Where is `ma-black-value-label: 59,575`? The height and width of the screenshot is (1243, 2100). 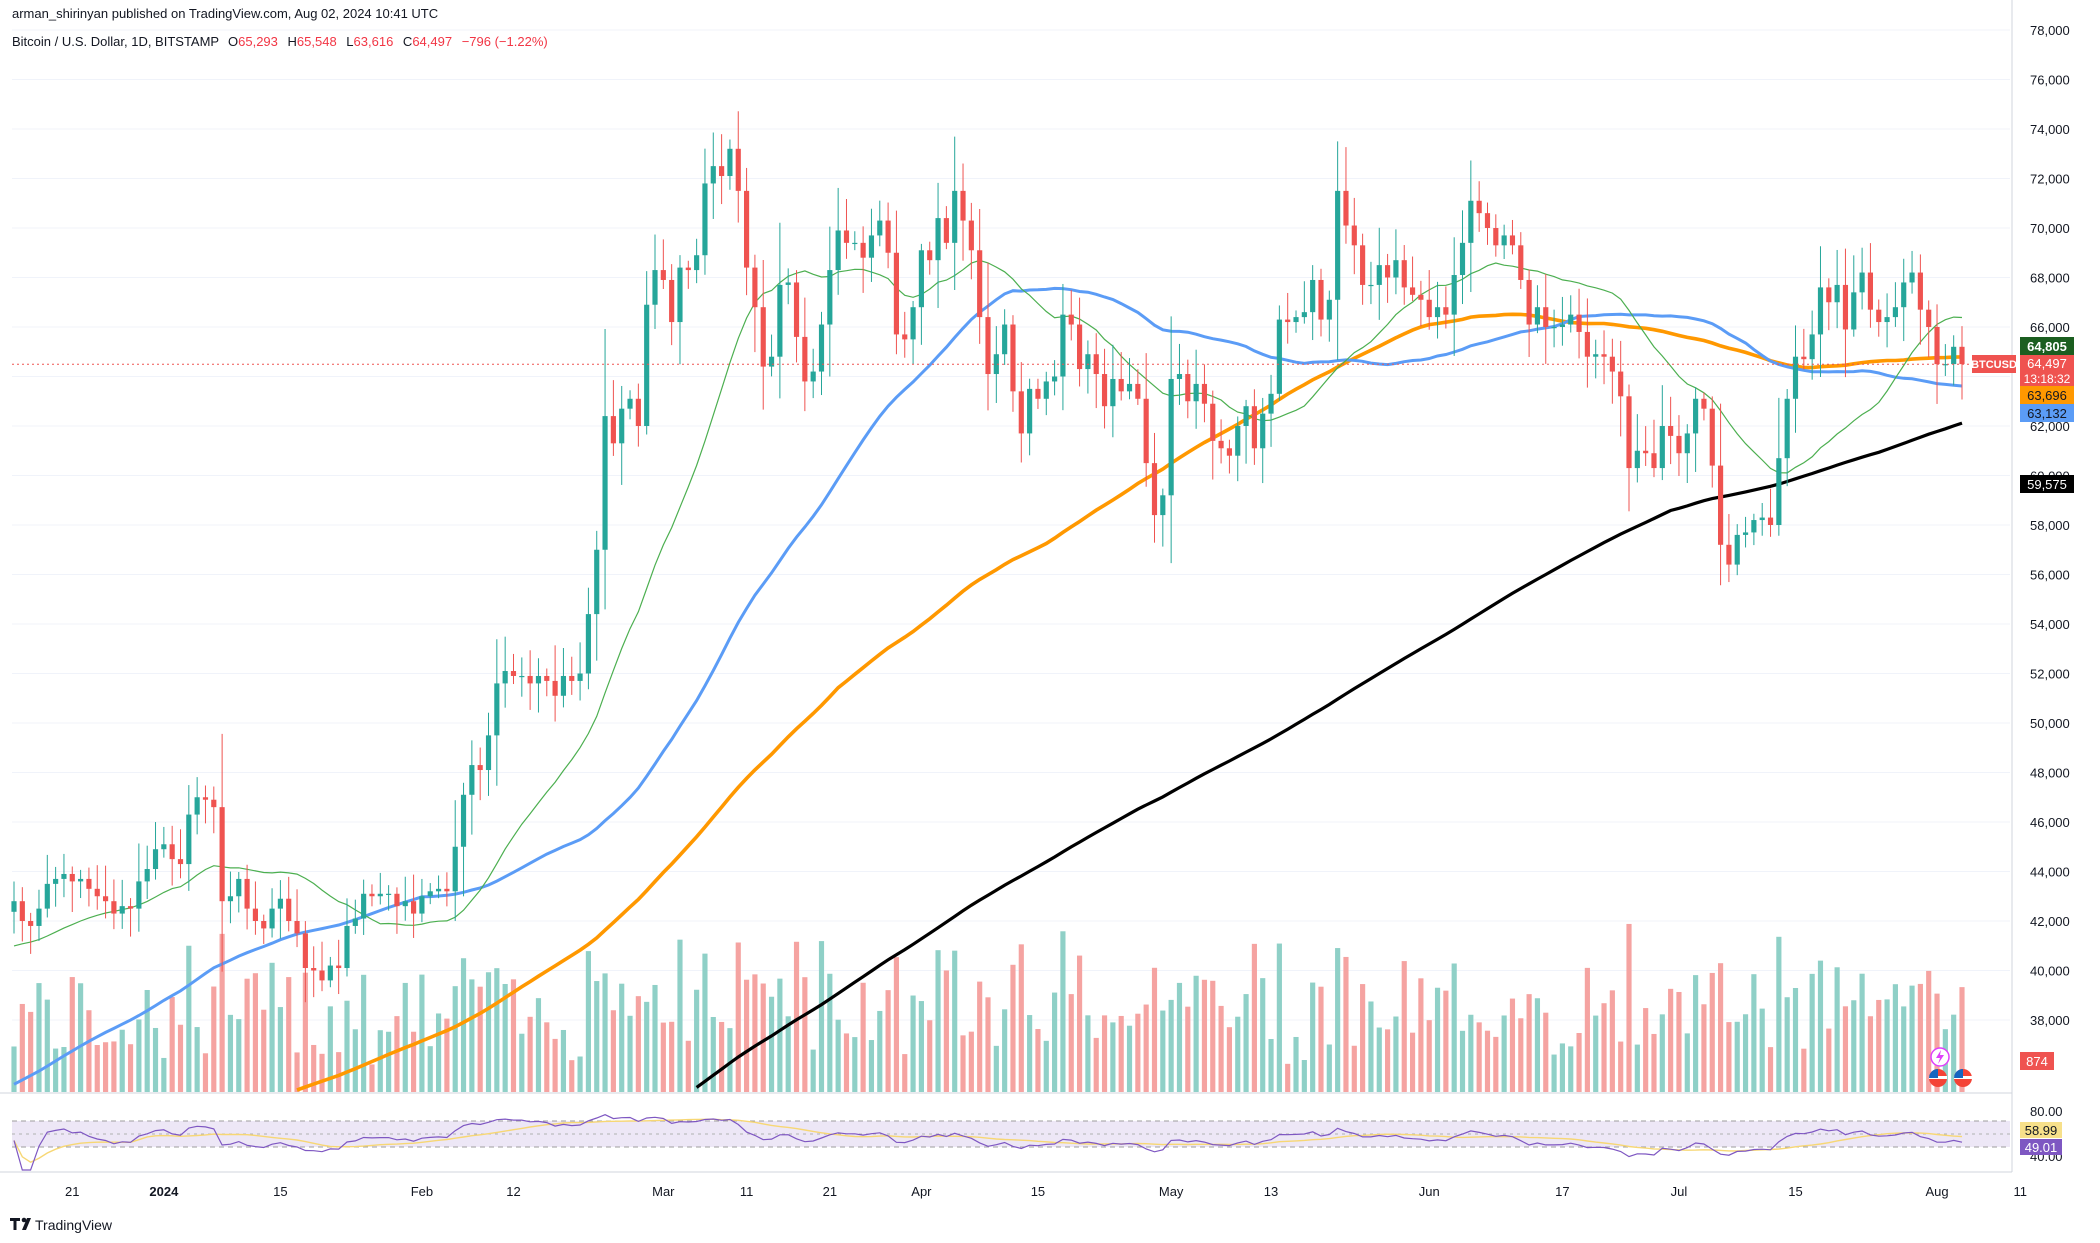 ma-black-value-label: 59,575 is located at coordinates (2047, 484).